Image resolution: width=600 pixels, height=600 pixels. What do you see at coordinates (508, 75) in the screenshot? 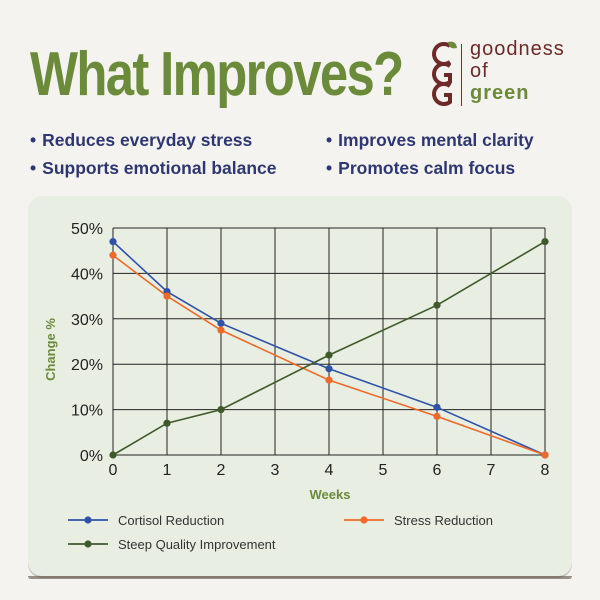
I see `brand-logo: goodness of green` at bounding box center [508, 75].